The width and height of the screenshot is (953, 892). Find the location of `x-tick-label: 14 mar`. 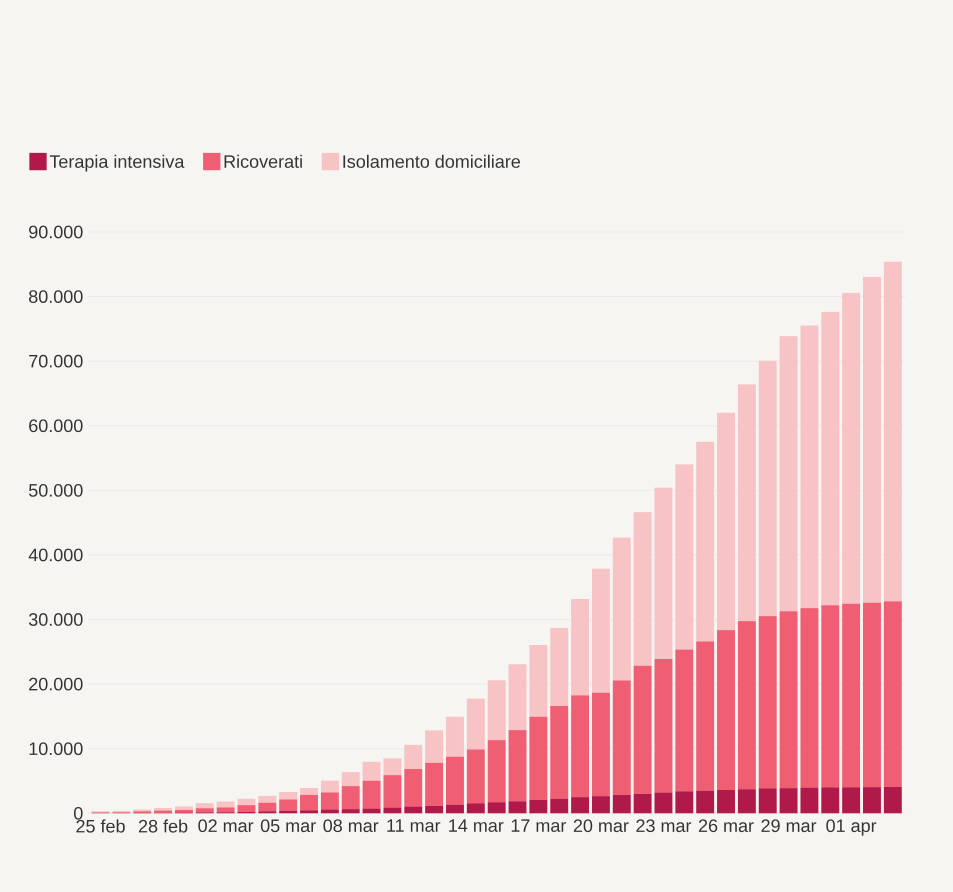

x-tick-label: 14 mar is located at coordinates (476, 825).